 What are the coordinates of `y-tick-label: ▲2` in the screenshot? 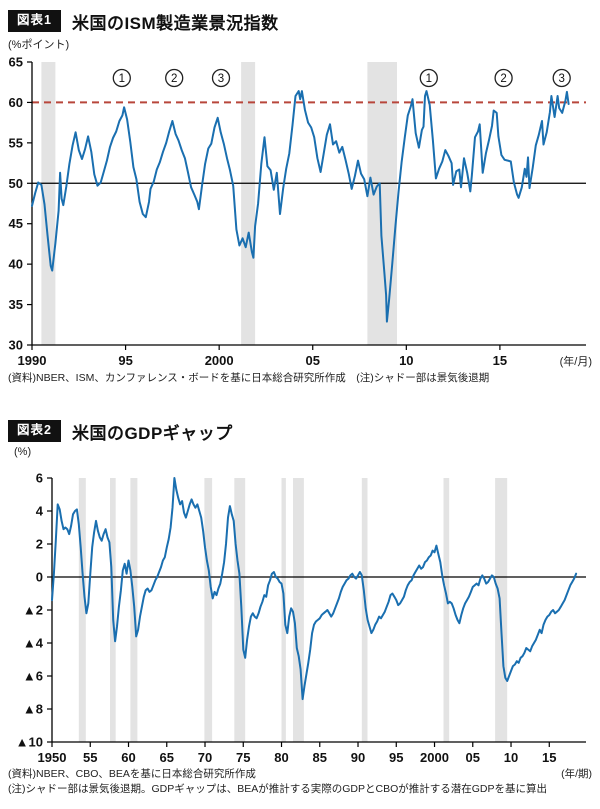 It's located at (33, 610).